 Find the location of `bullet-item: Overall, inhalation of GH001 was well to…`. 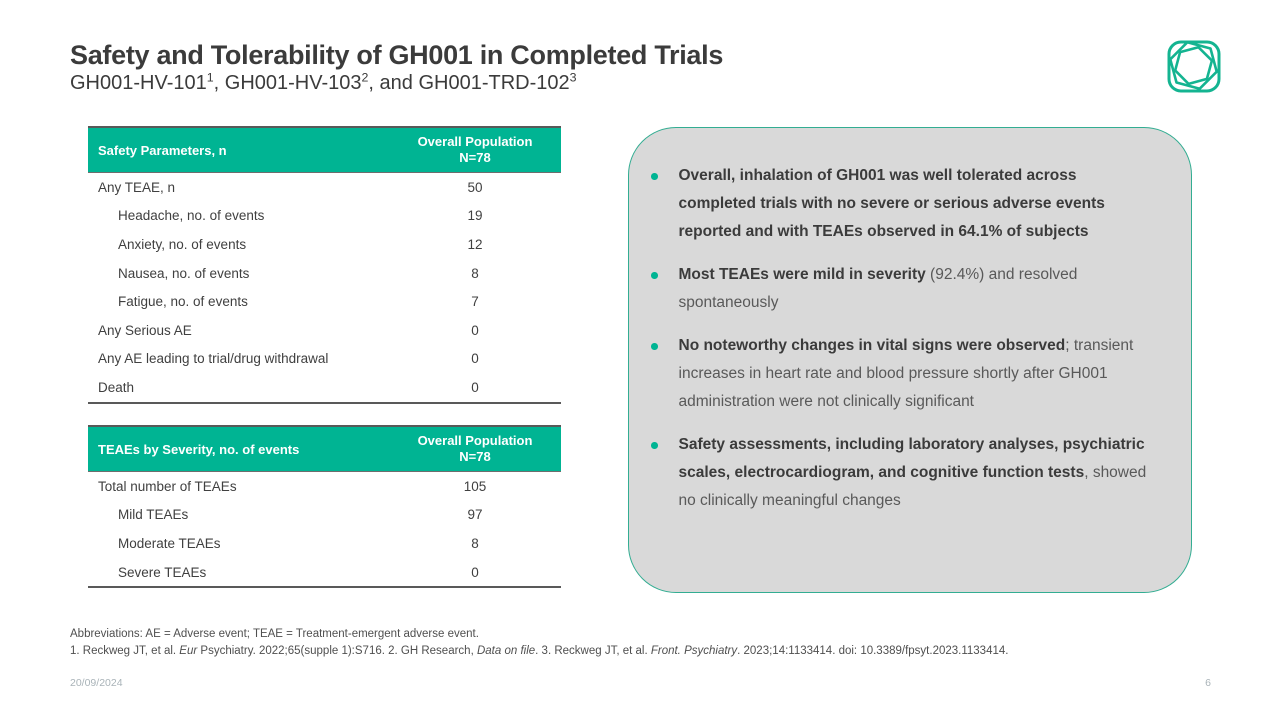

bullet-item: Overall, inhalation of GH001 was well to… is located at coordinates (903, 204).